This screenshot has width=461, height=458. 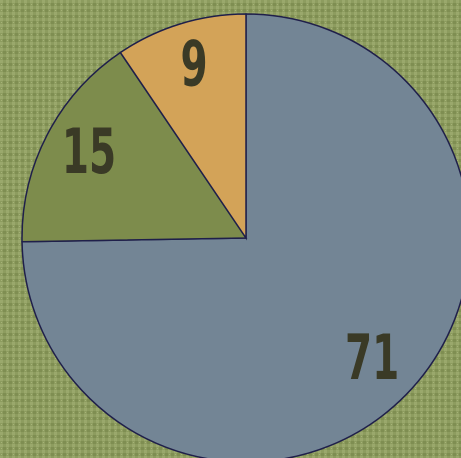 I want to click on slice-label: 9, so click(x=194, y=65).